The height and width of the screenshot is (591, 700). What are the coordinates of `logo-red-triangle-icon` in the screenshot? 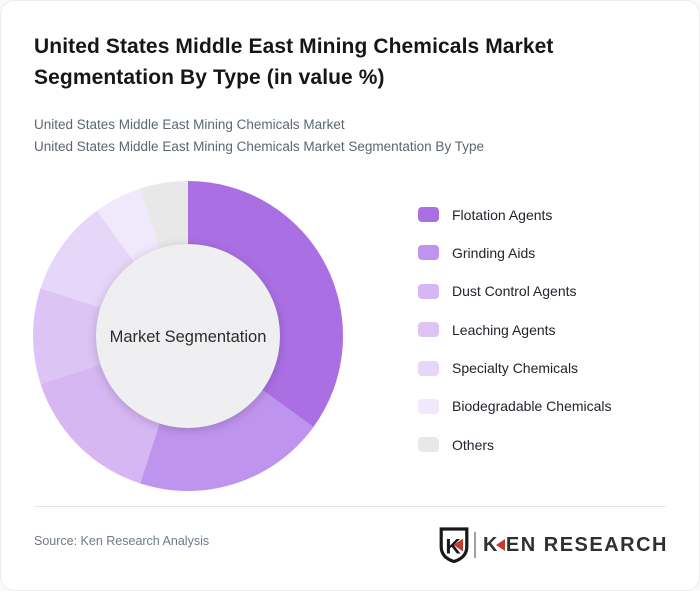 It's located at (500, 545).